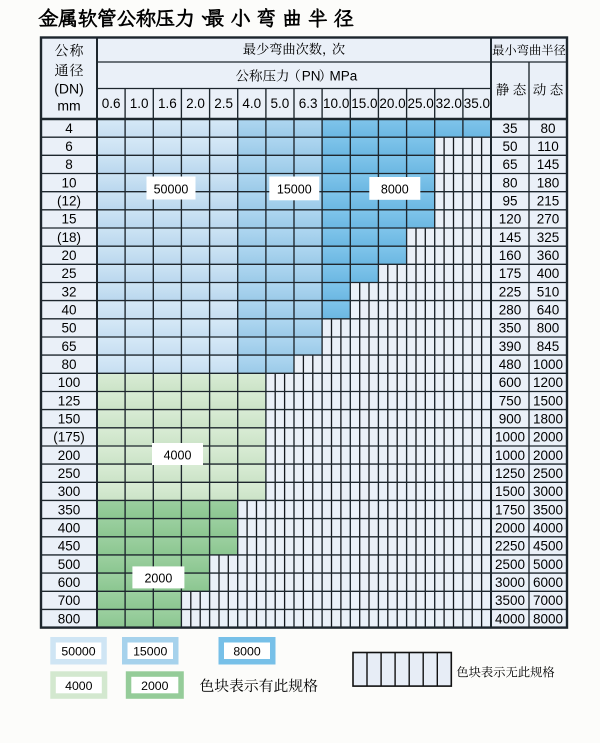 The image size is (600, 743). What do you see at coordinates (510, 509) in the screenshot?
I see `svg-text: 1750` at bounding box center [510, 509].